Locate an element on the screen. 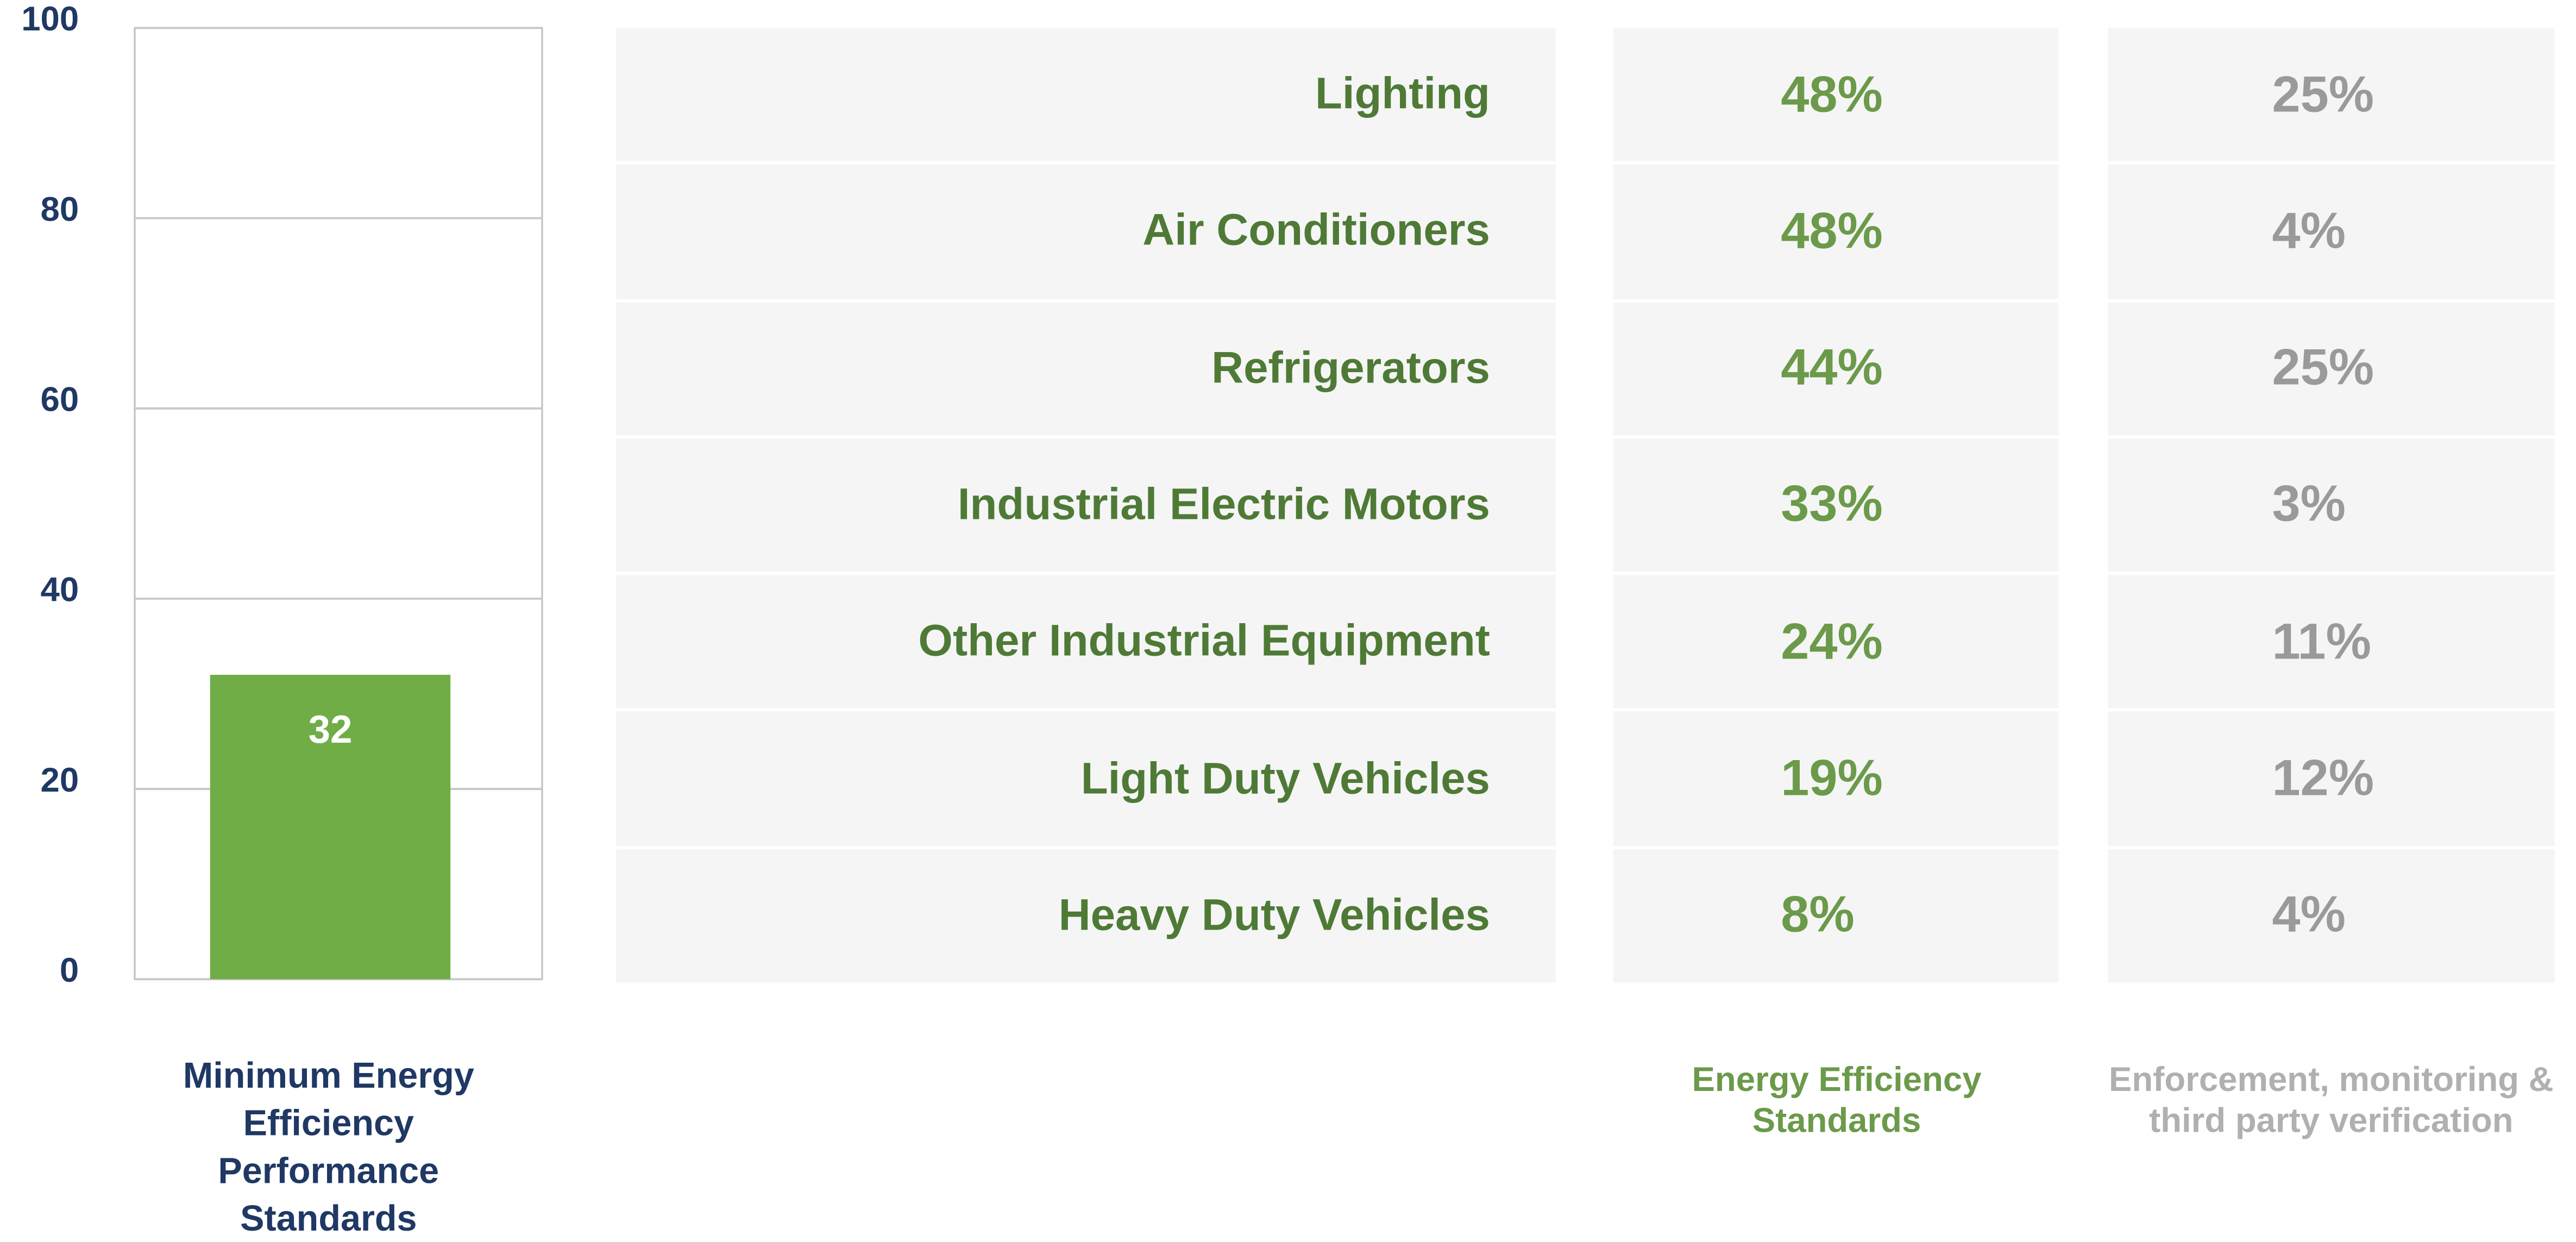 The height and width of the screenshot is (1242, 2576). data-label: 32 is located at coordinates (331, 729).